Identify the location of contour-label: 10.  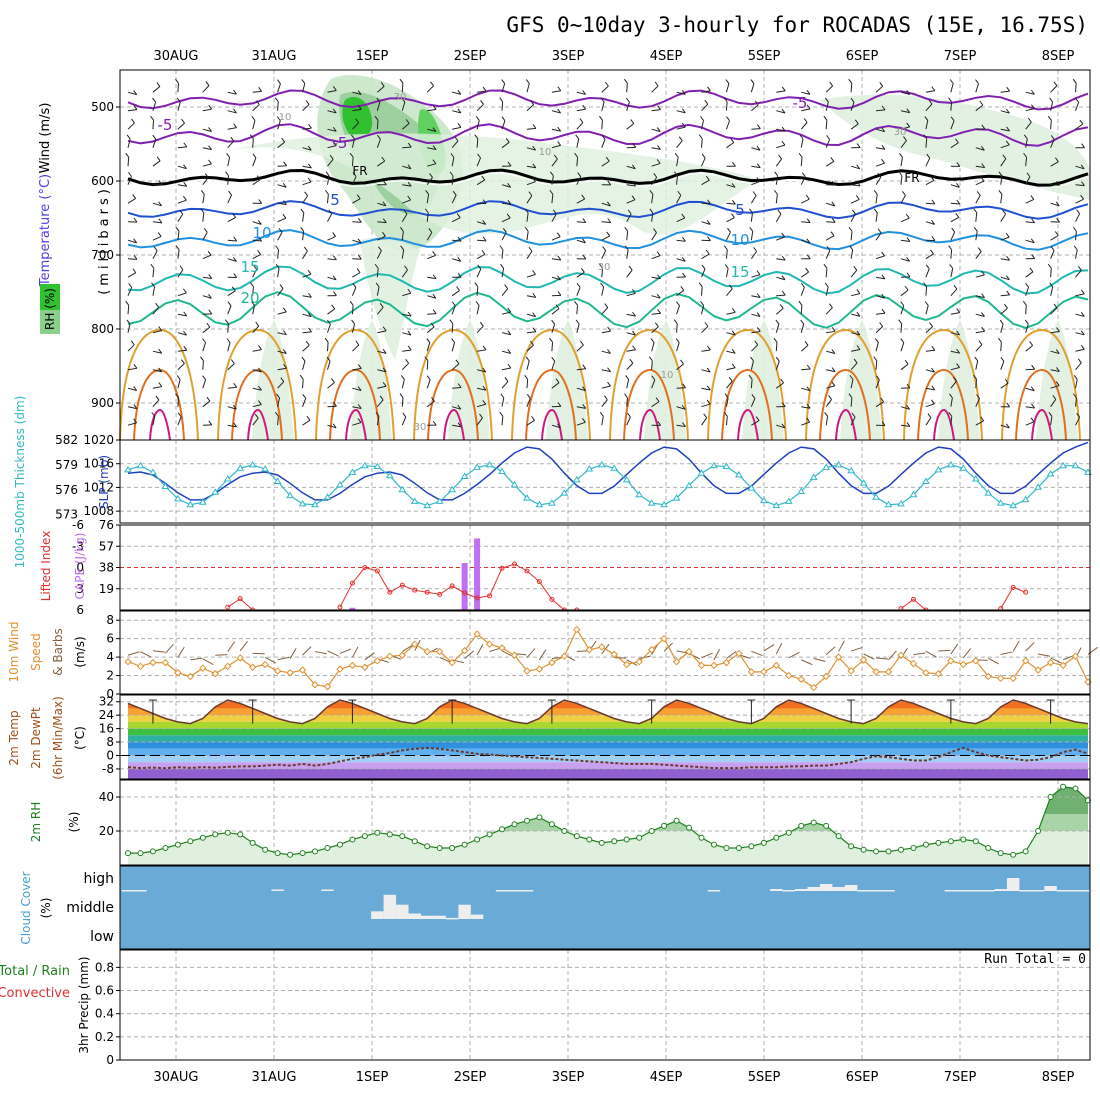
(667, 375).